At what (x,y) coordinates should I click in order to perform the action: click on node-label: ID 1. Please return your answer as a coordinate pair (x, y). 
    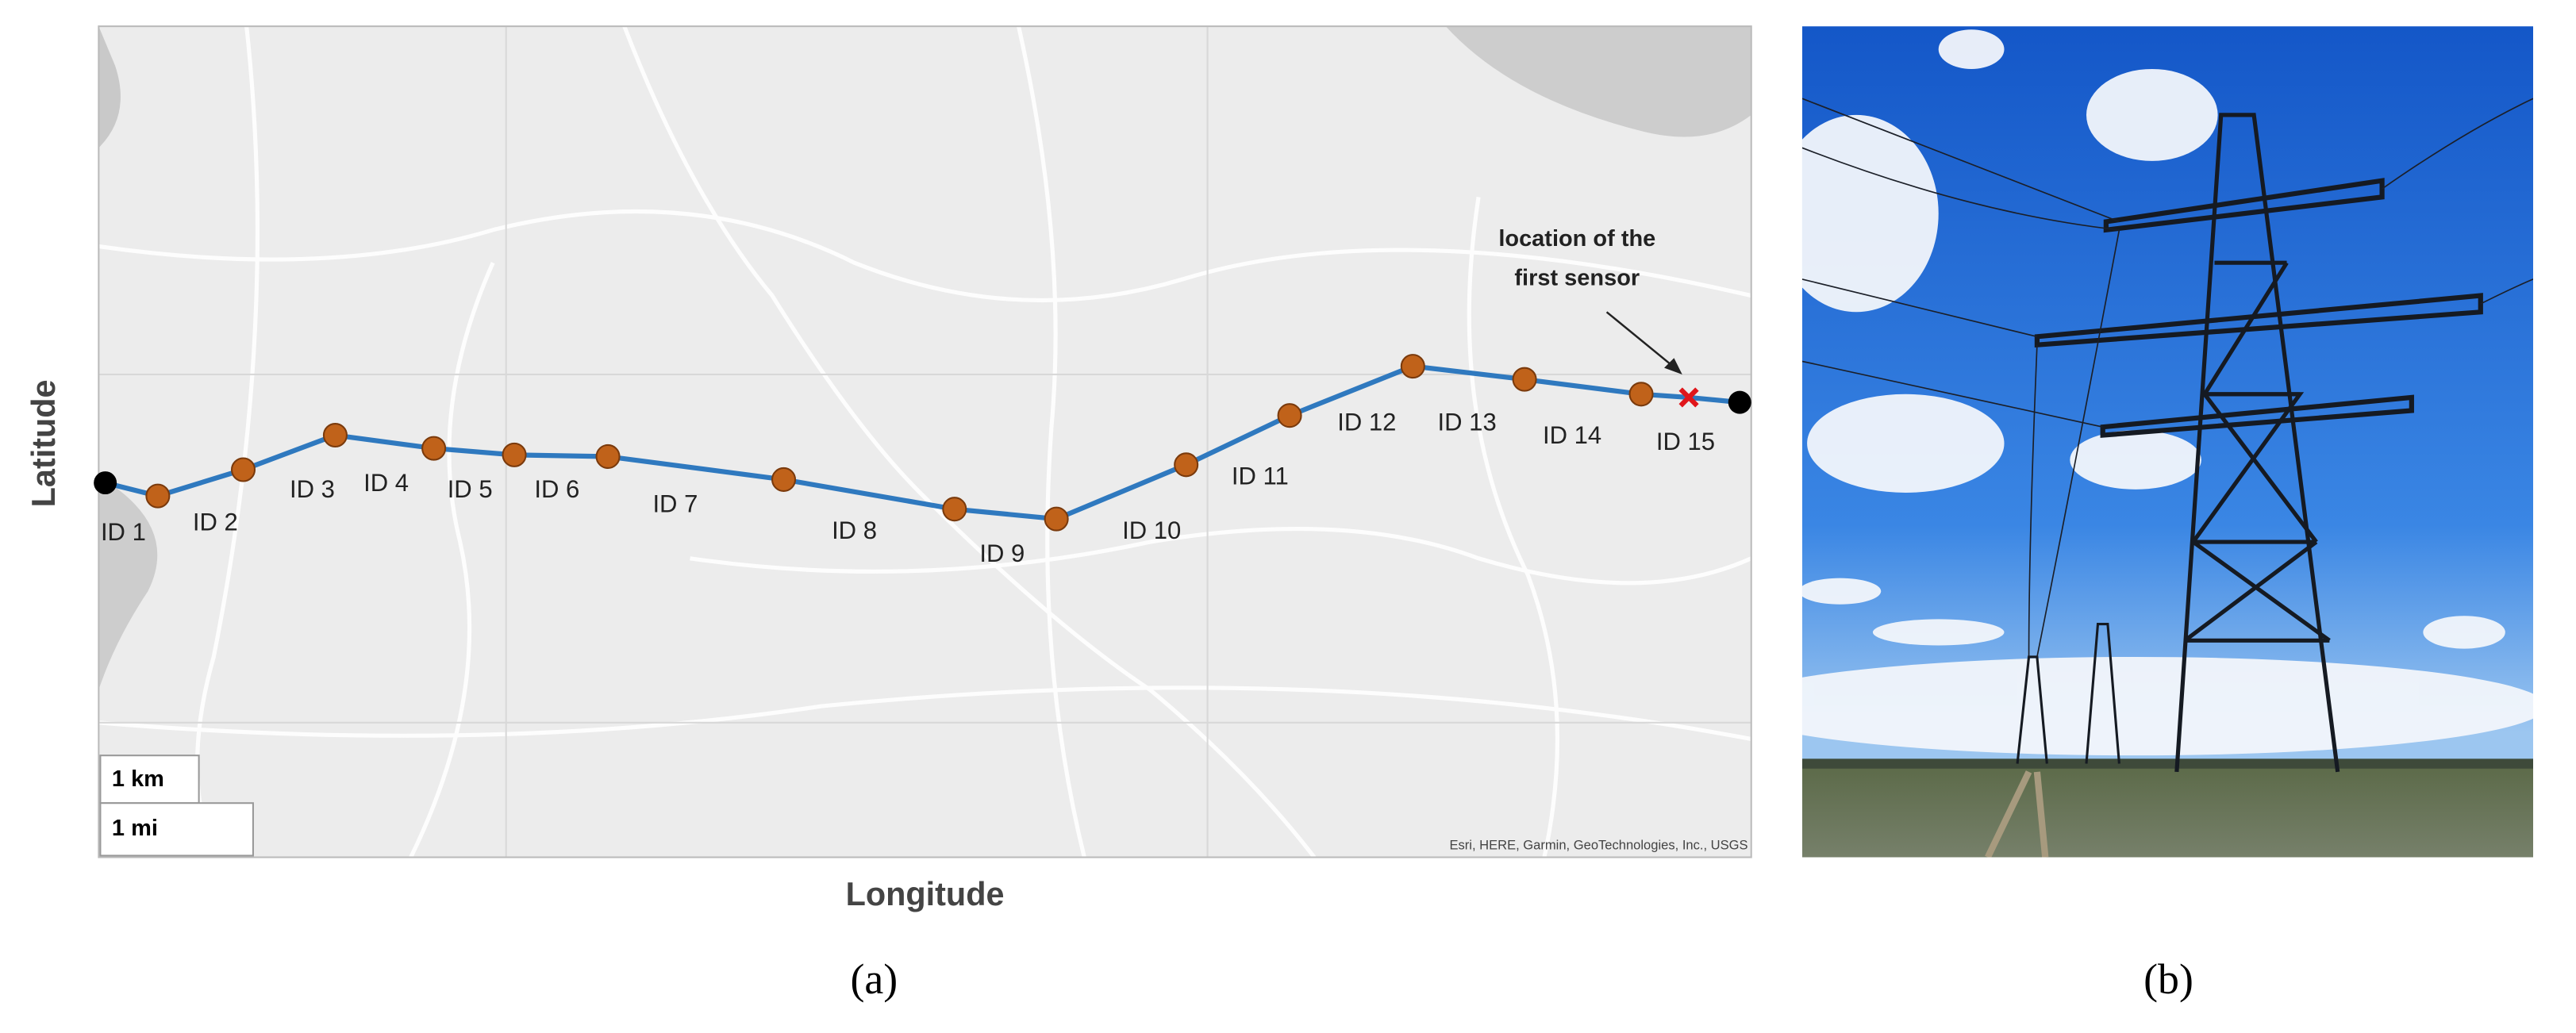
    Looking at the image, I should click on (123, 532).